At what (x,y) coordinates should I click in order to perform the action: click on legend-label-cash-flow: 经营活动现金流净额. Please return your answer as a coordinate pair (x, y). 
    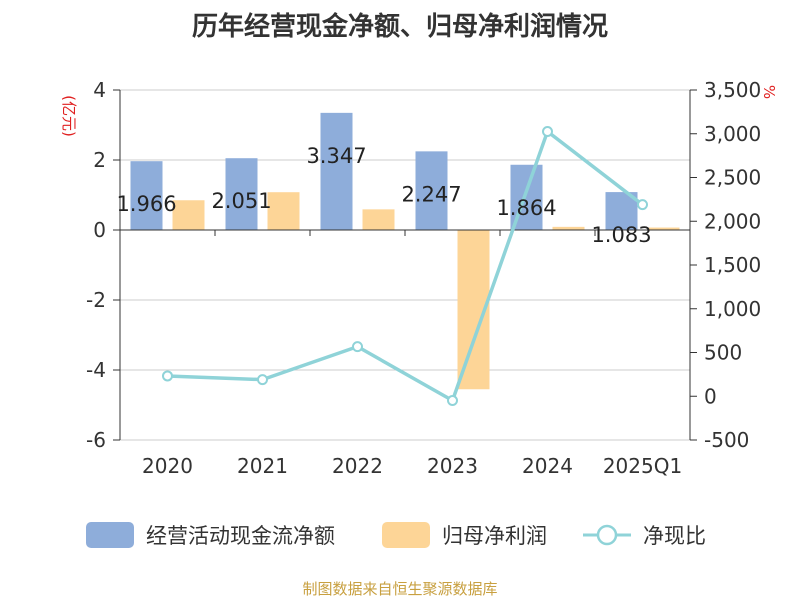
    Looking at the image, I should click on (240, 536).